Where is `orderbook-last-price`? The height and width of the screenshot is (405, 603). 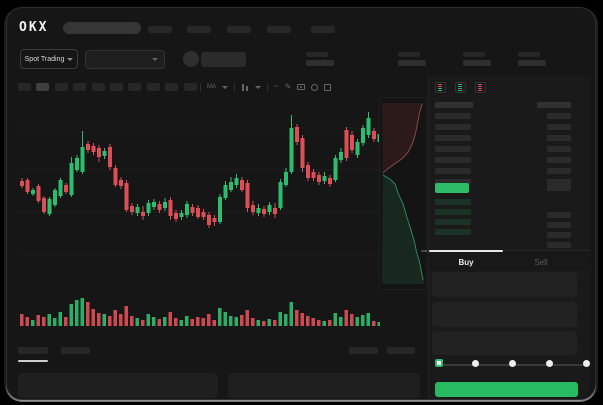
orderbook-last-price is located at coordinates (452, 188).